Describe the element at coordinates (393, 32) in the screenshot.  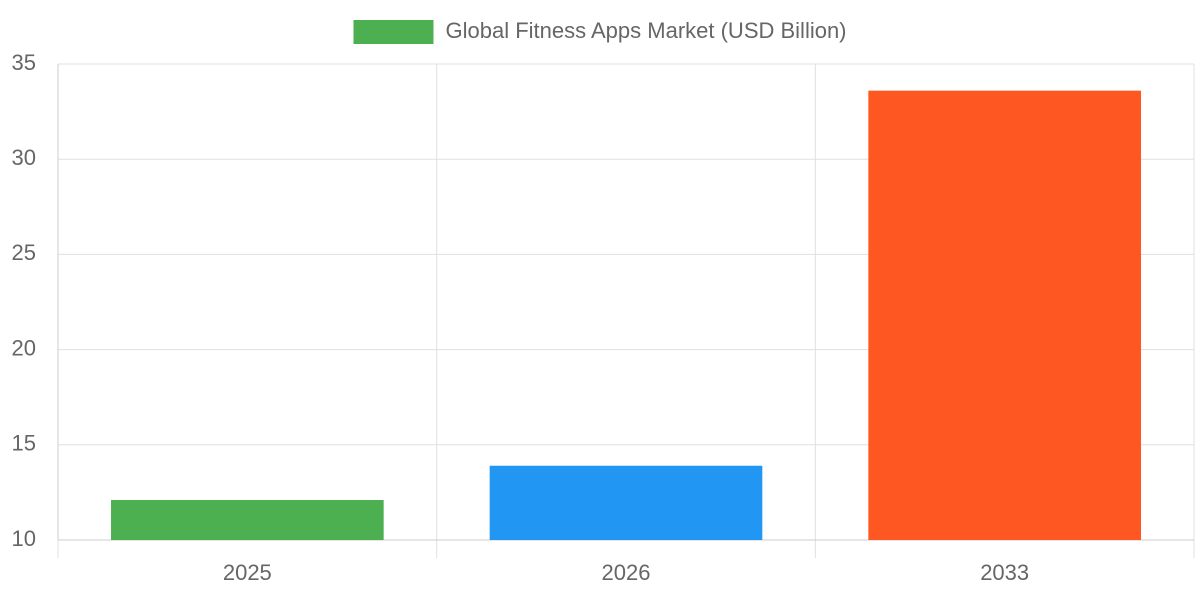
I see `legend-swatch` at that location.